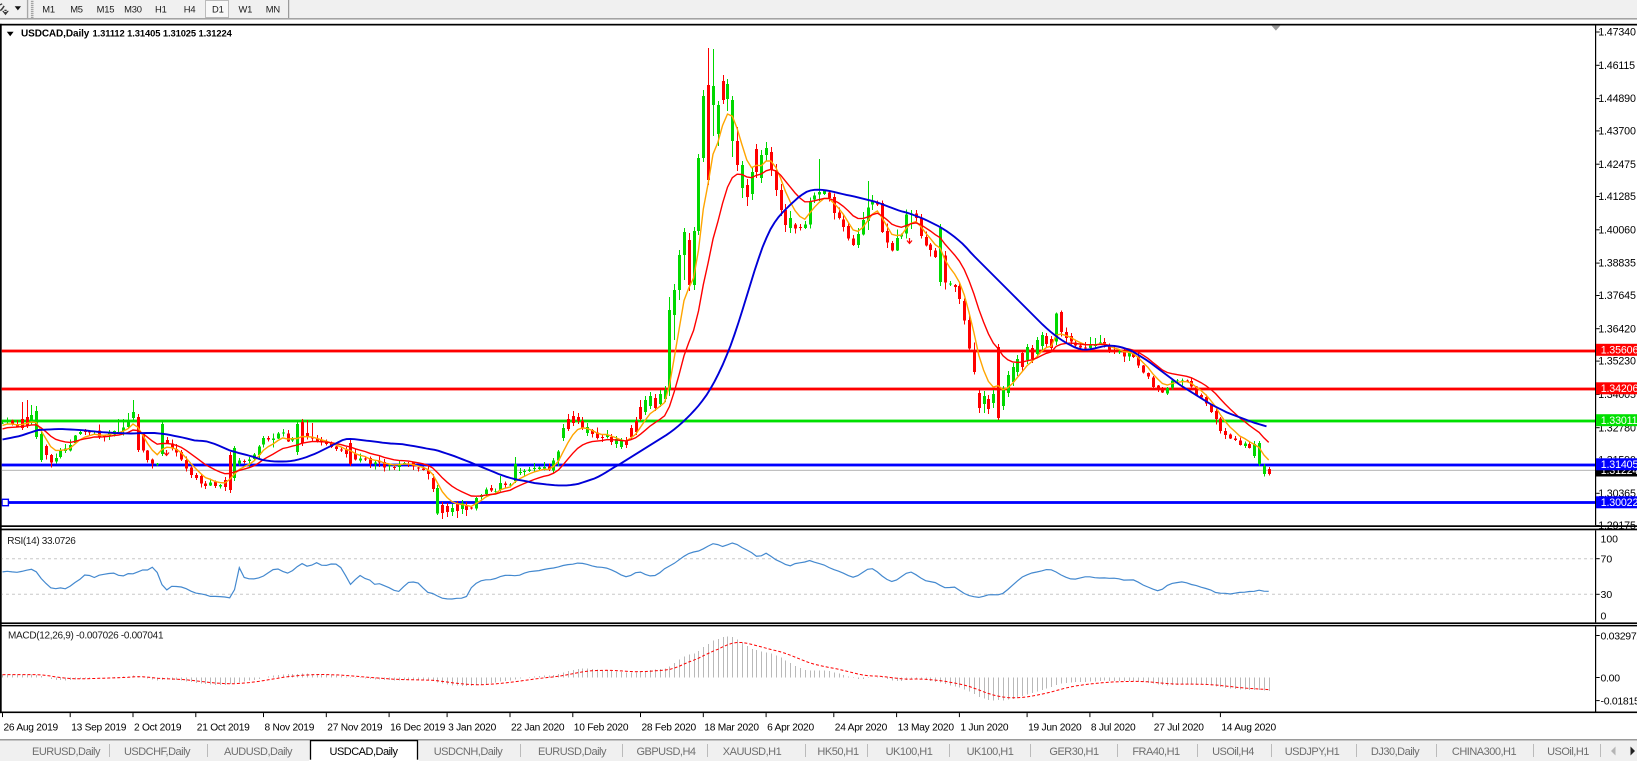 Image resolution: width=1637 pixels, height=761 pixels. I want to click on svg-text: GER30,H1, so click(1074, 752).